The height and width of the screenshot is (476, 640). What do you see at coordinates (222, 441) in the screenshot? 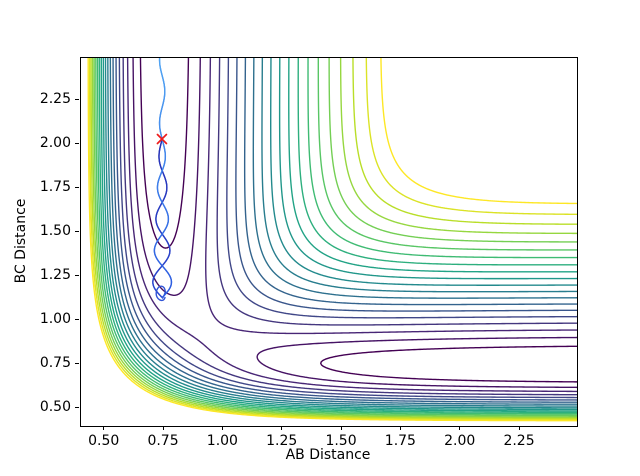
I see `x-tick-label: 1.00` at bounding box center [222, 441].